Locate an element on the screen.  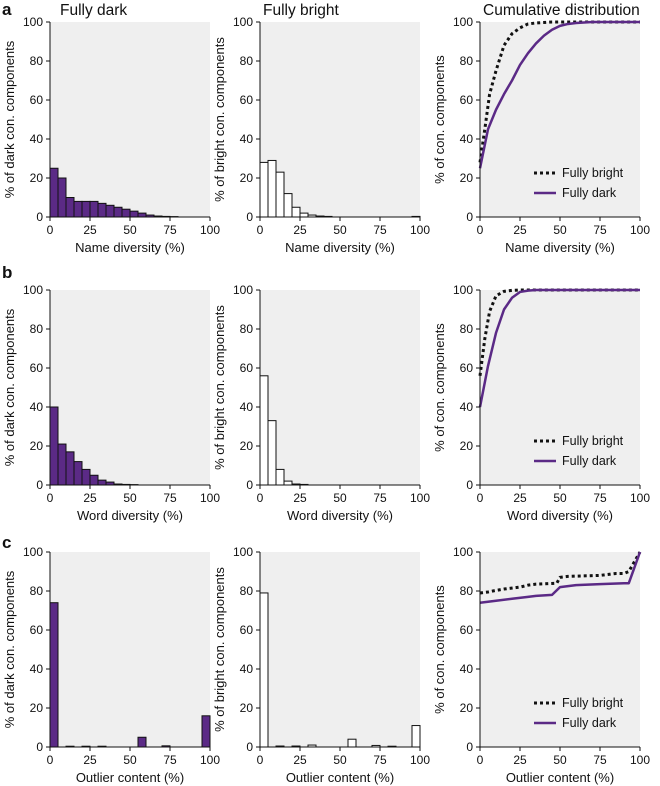
column-title-fully-bright: Fully bright is located at coordinates (301, 10).